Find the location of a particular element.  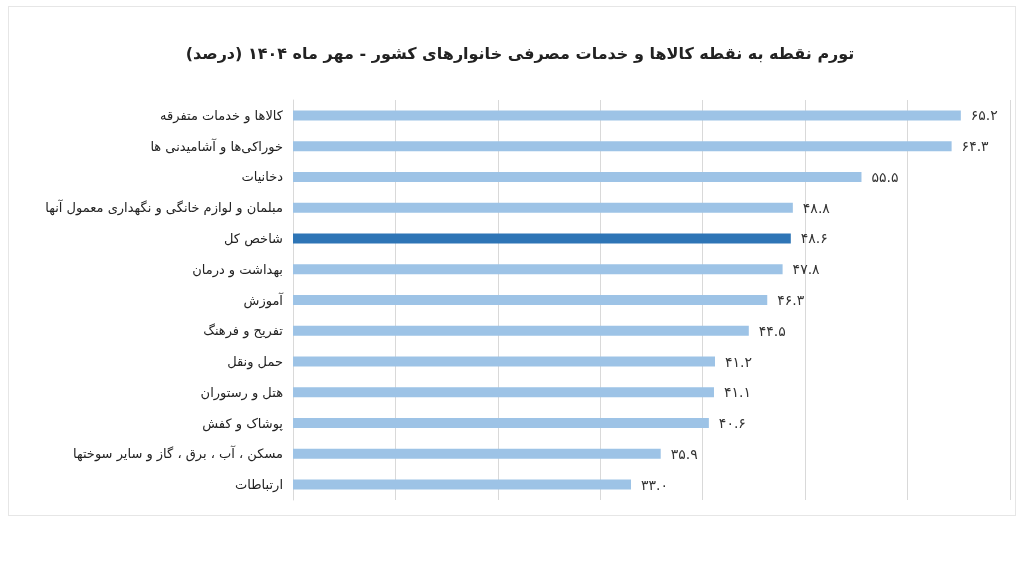

y-tick-label: دخانیات is located at coordinates (262, 177).